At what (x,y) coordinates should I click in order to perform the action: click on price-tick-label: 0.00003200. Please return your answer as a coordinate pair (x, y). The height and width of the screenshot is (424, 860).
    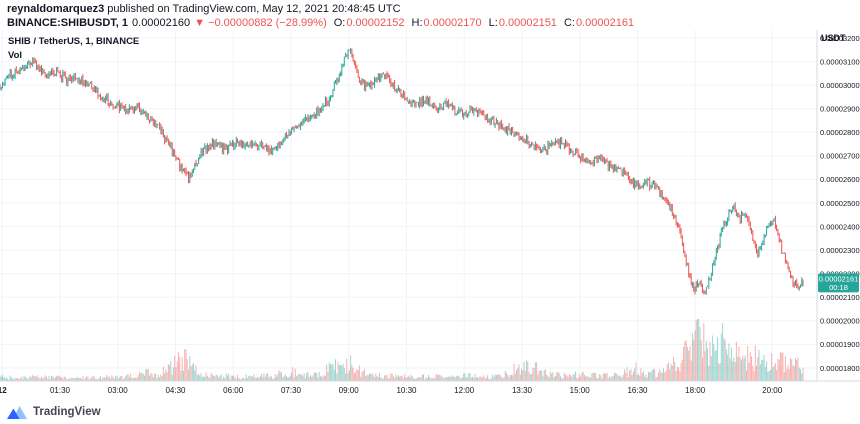
    Looking at the image, I should click on (840, 38).